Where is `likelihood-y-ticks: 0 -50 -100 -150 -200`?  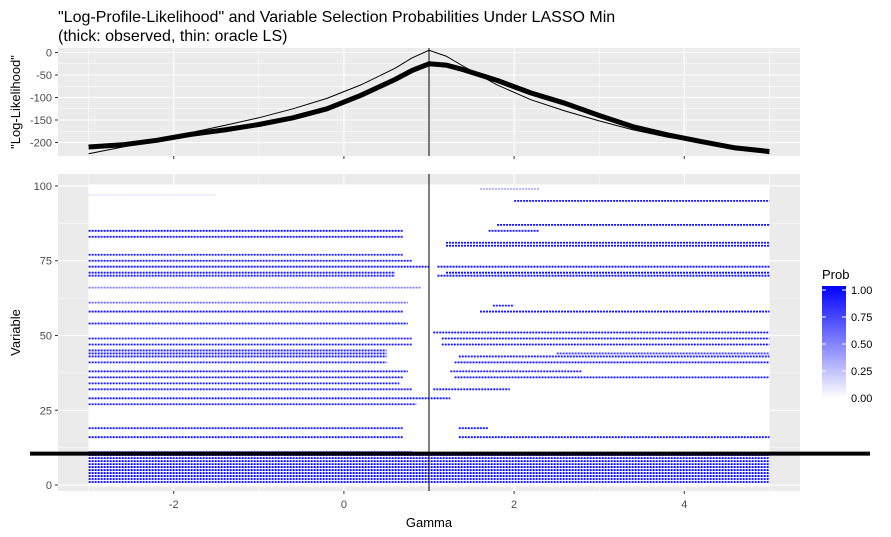 likelihood-y-ticks: 0 -50 -100 -150 -200 is located at coordinates (44, 99).